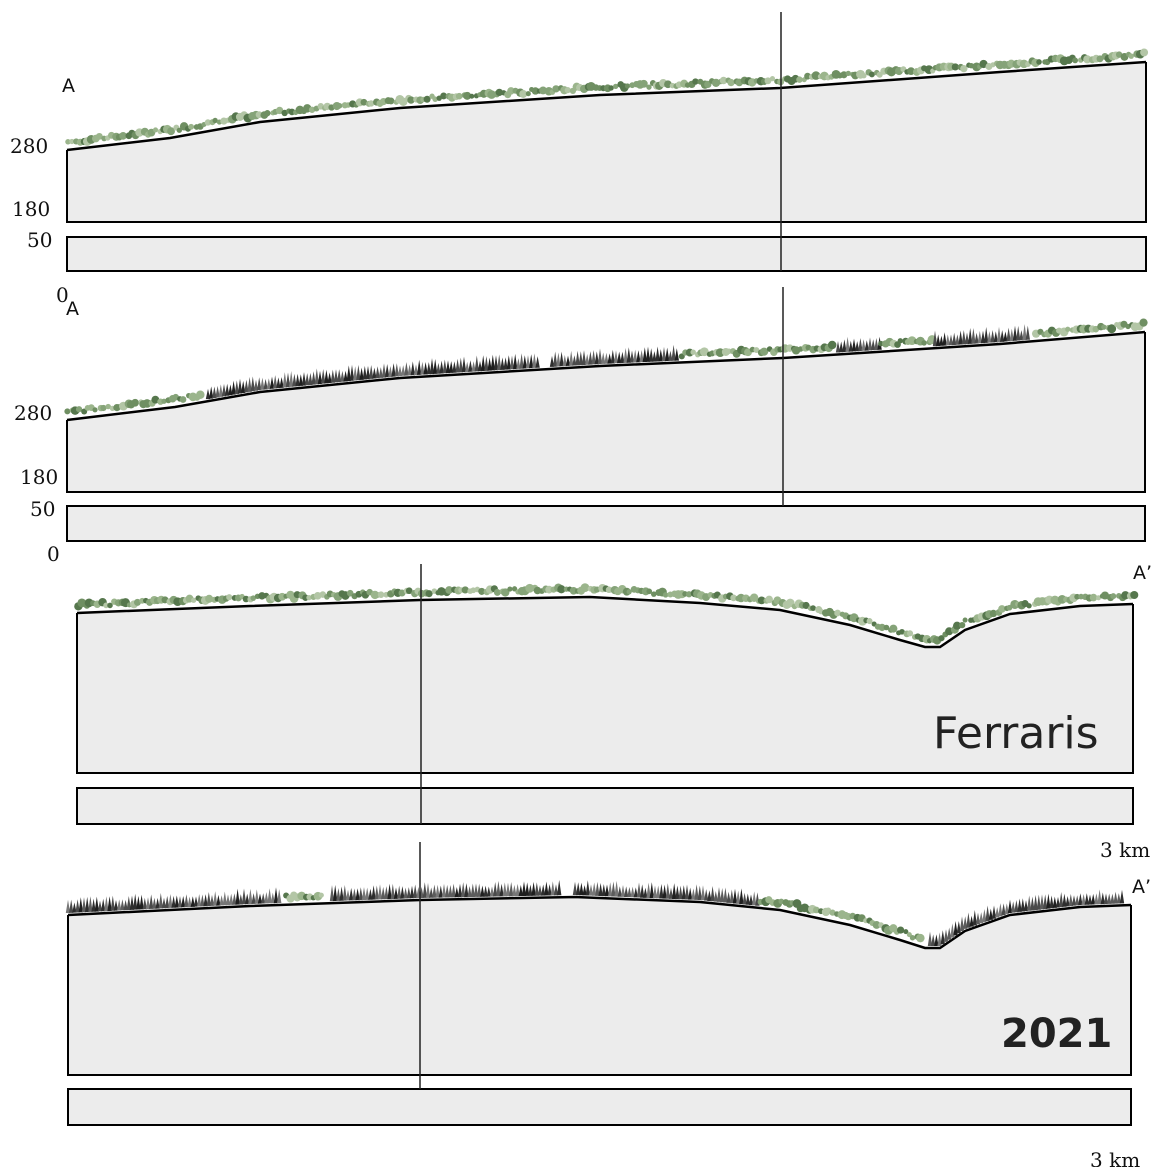 This screenshot has width=1156, height=1167. What do you see at coordinates (606, 412) in the screenshot?
I see `terrain-outline` at bounding box center [606, 412].